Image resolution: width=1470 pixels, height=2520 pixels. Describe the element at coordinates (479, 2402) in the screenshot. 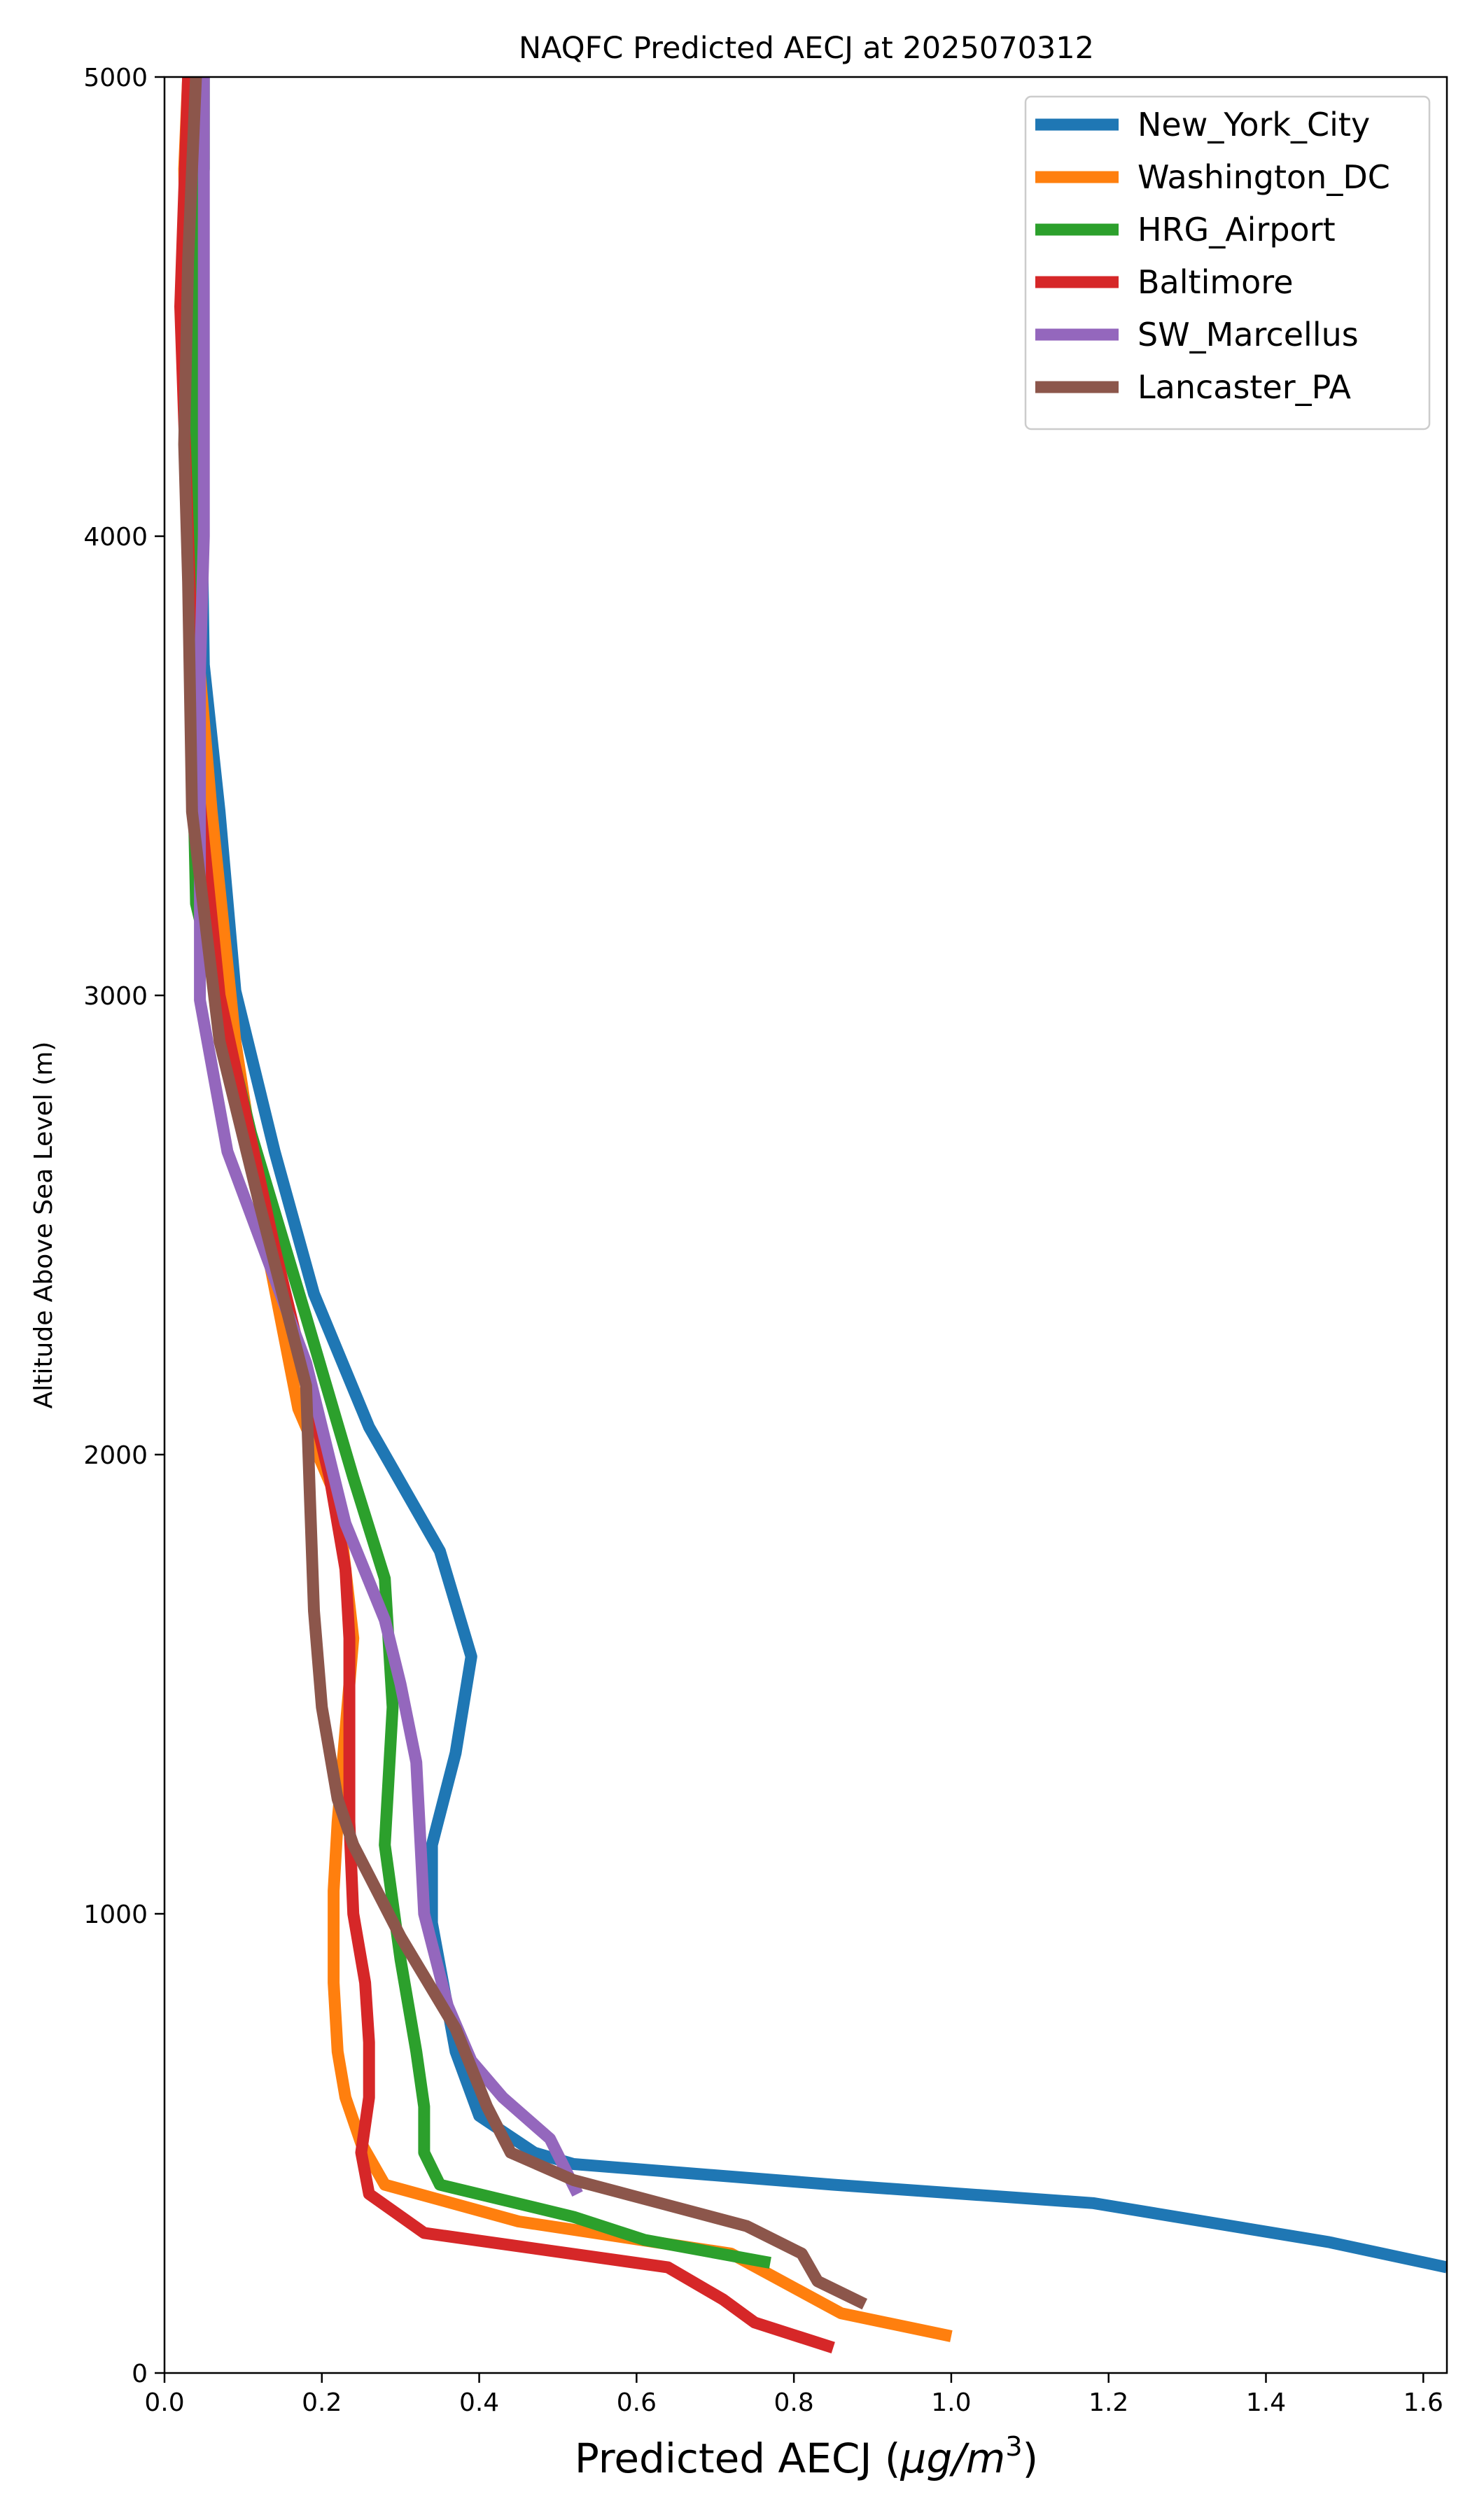

I see `x-tick-label: 0.4` at that location.